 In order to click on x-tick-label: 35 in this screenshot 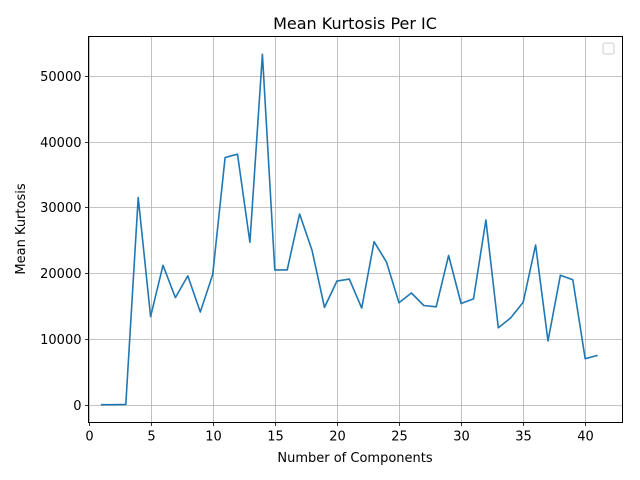, I will do `click(523, 437)`.